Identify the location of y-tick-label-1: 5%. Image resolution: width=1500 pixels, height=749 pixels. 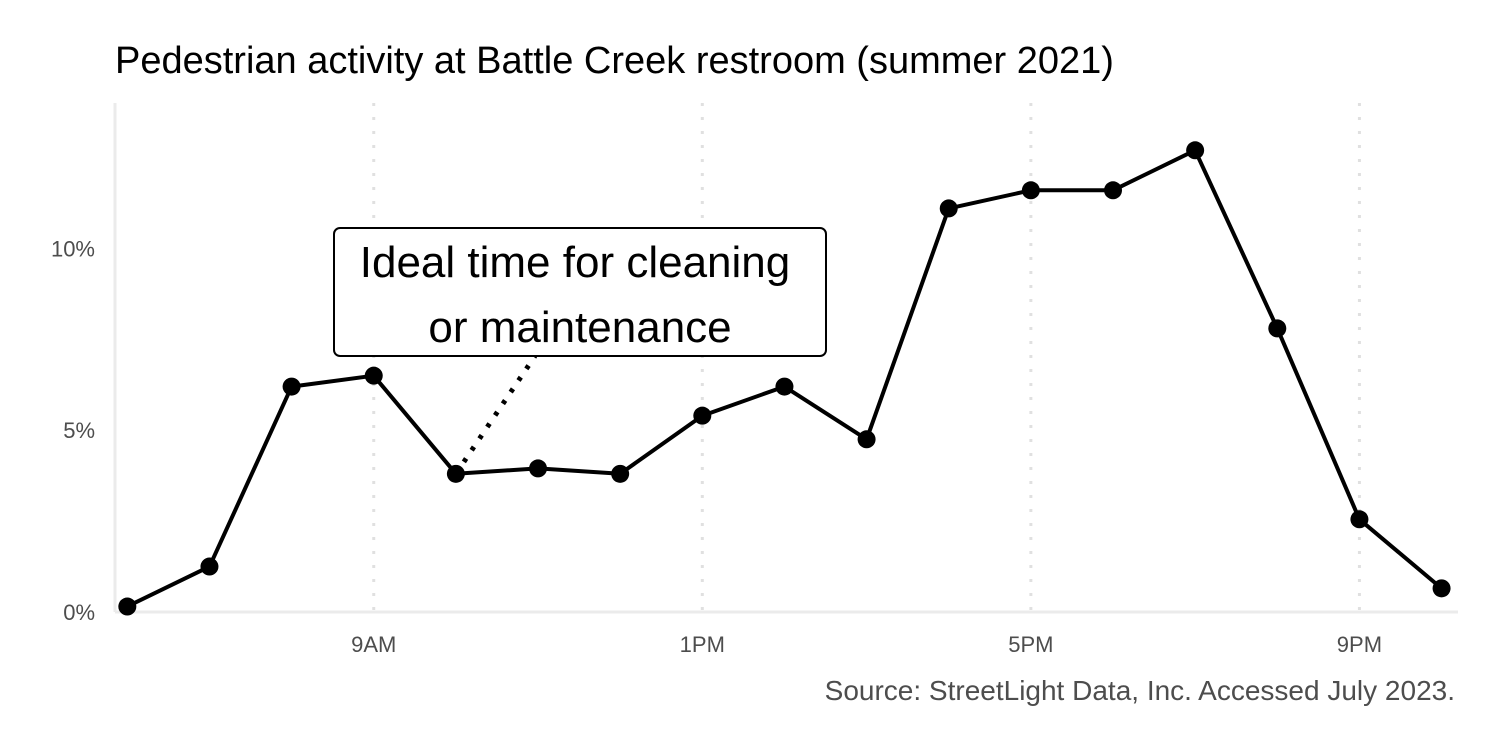
(79, 430).